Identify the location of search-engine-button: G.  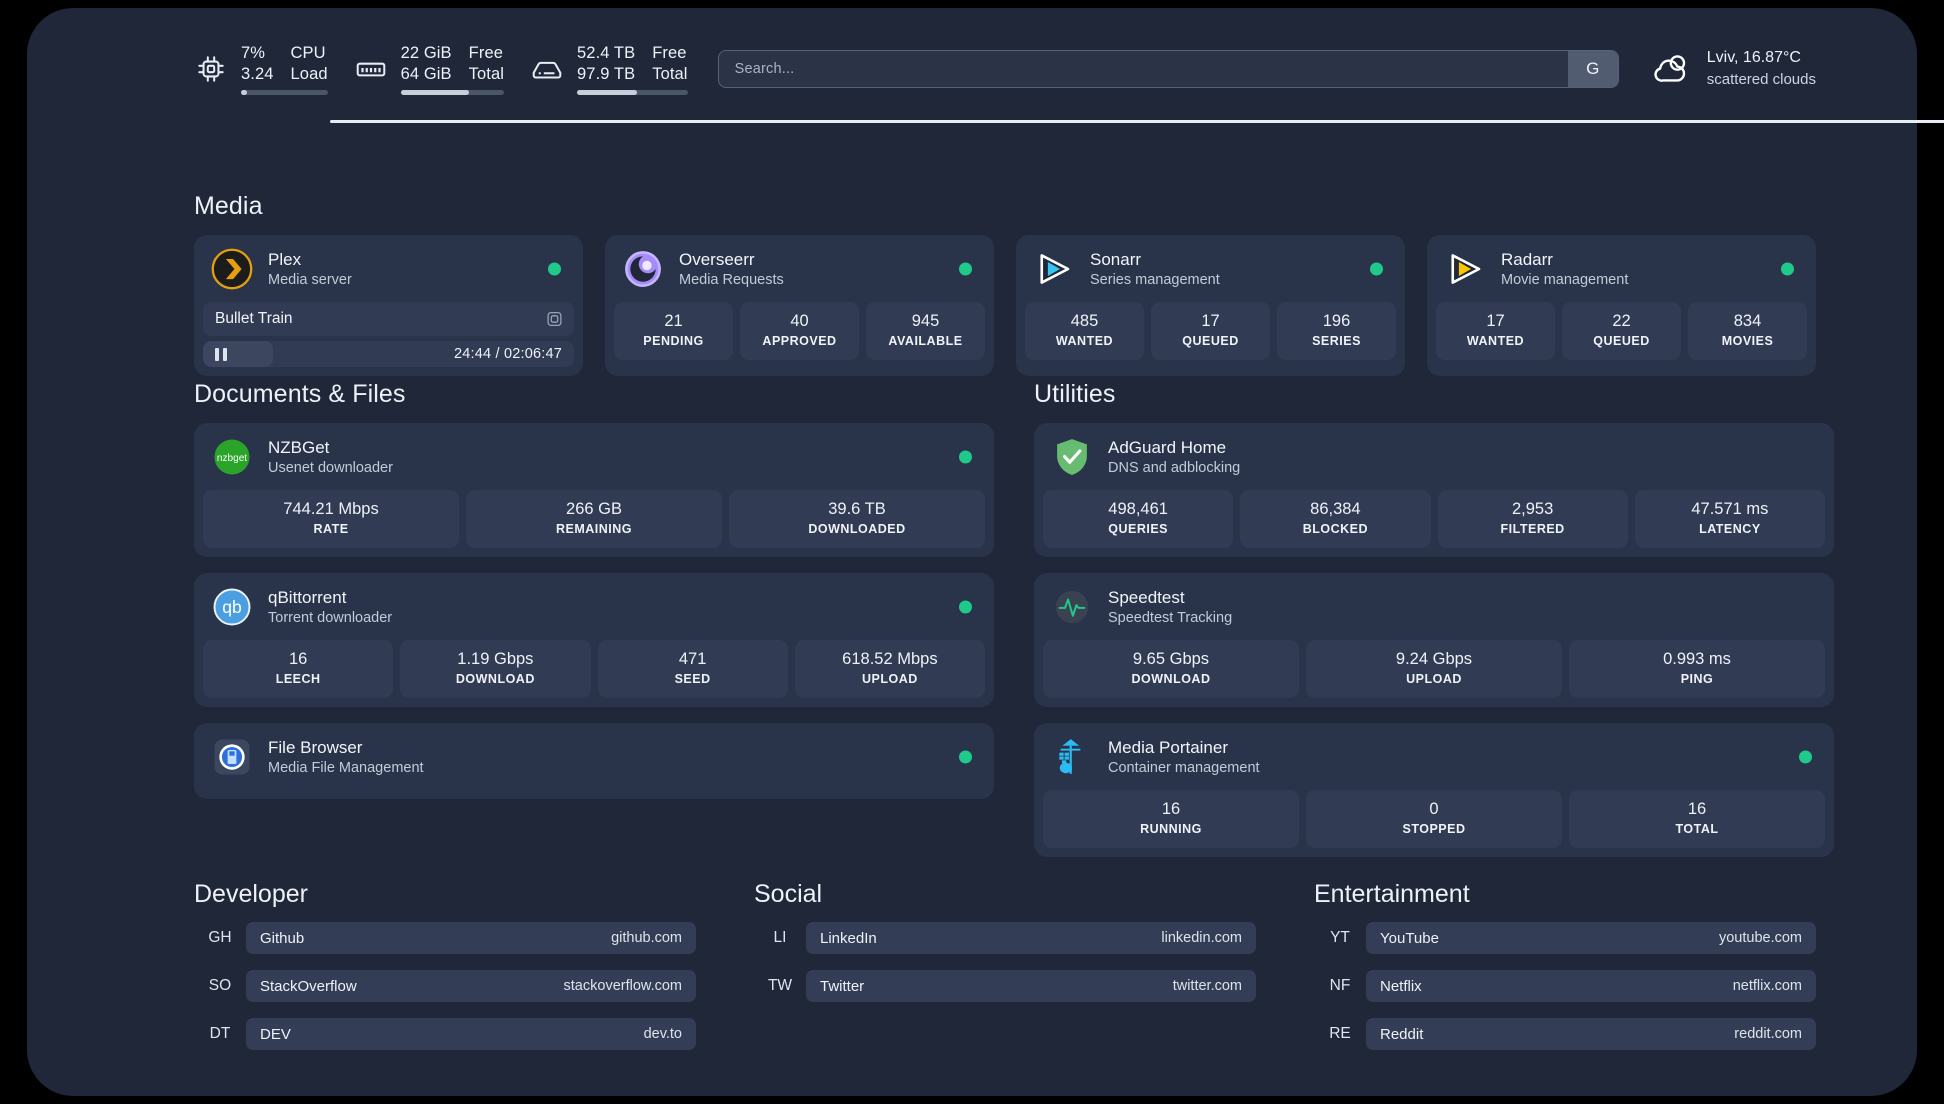
(1592, 69).